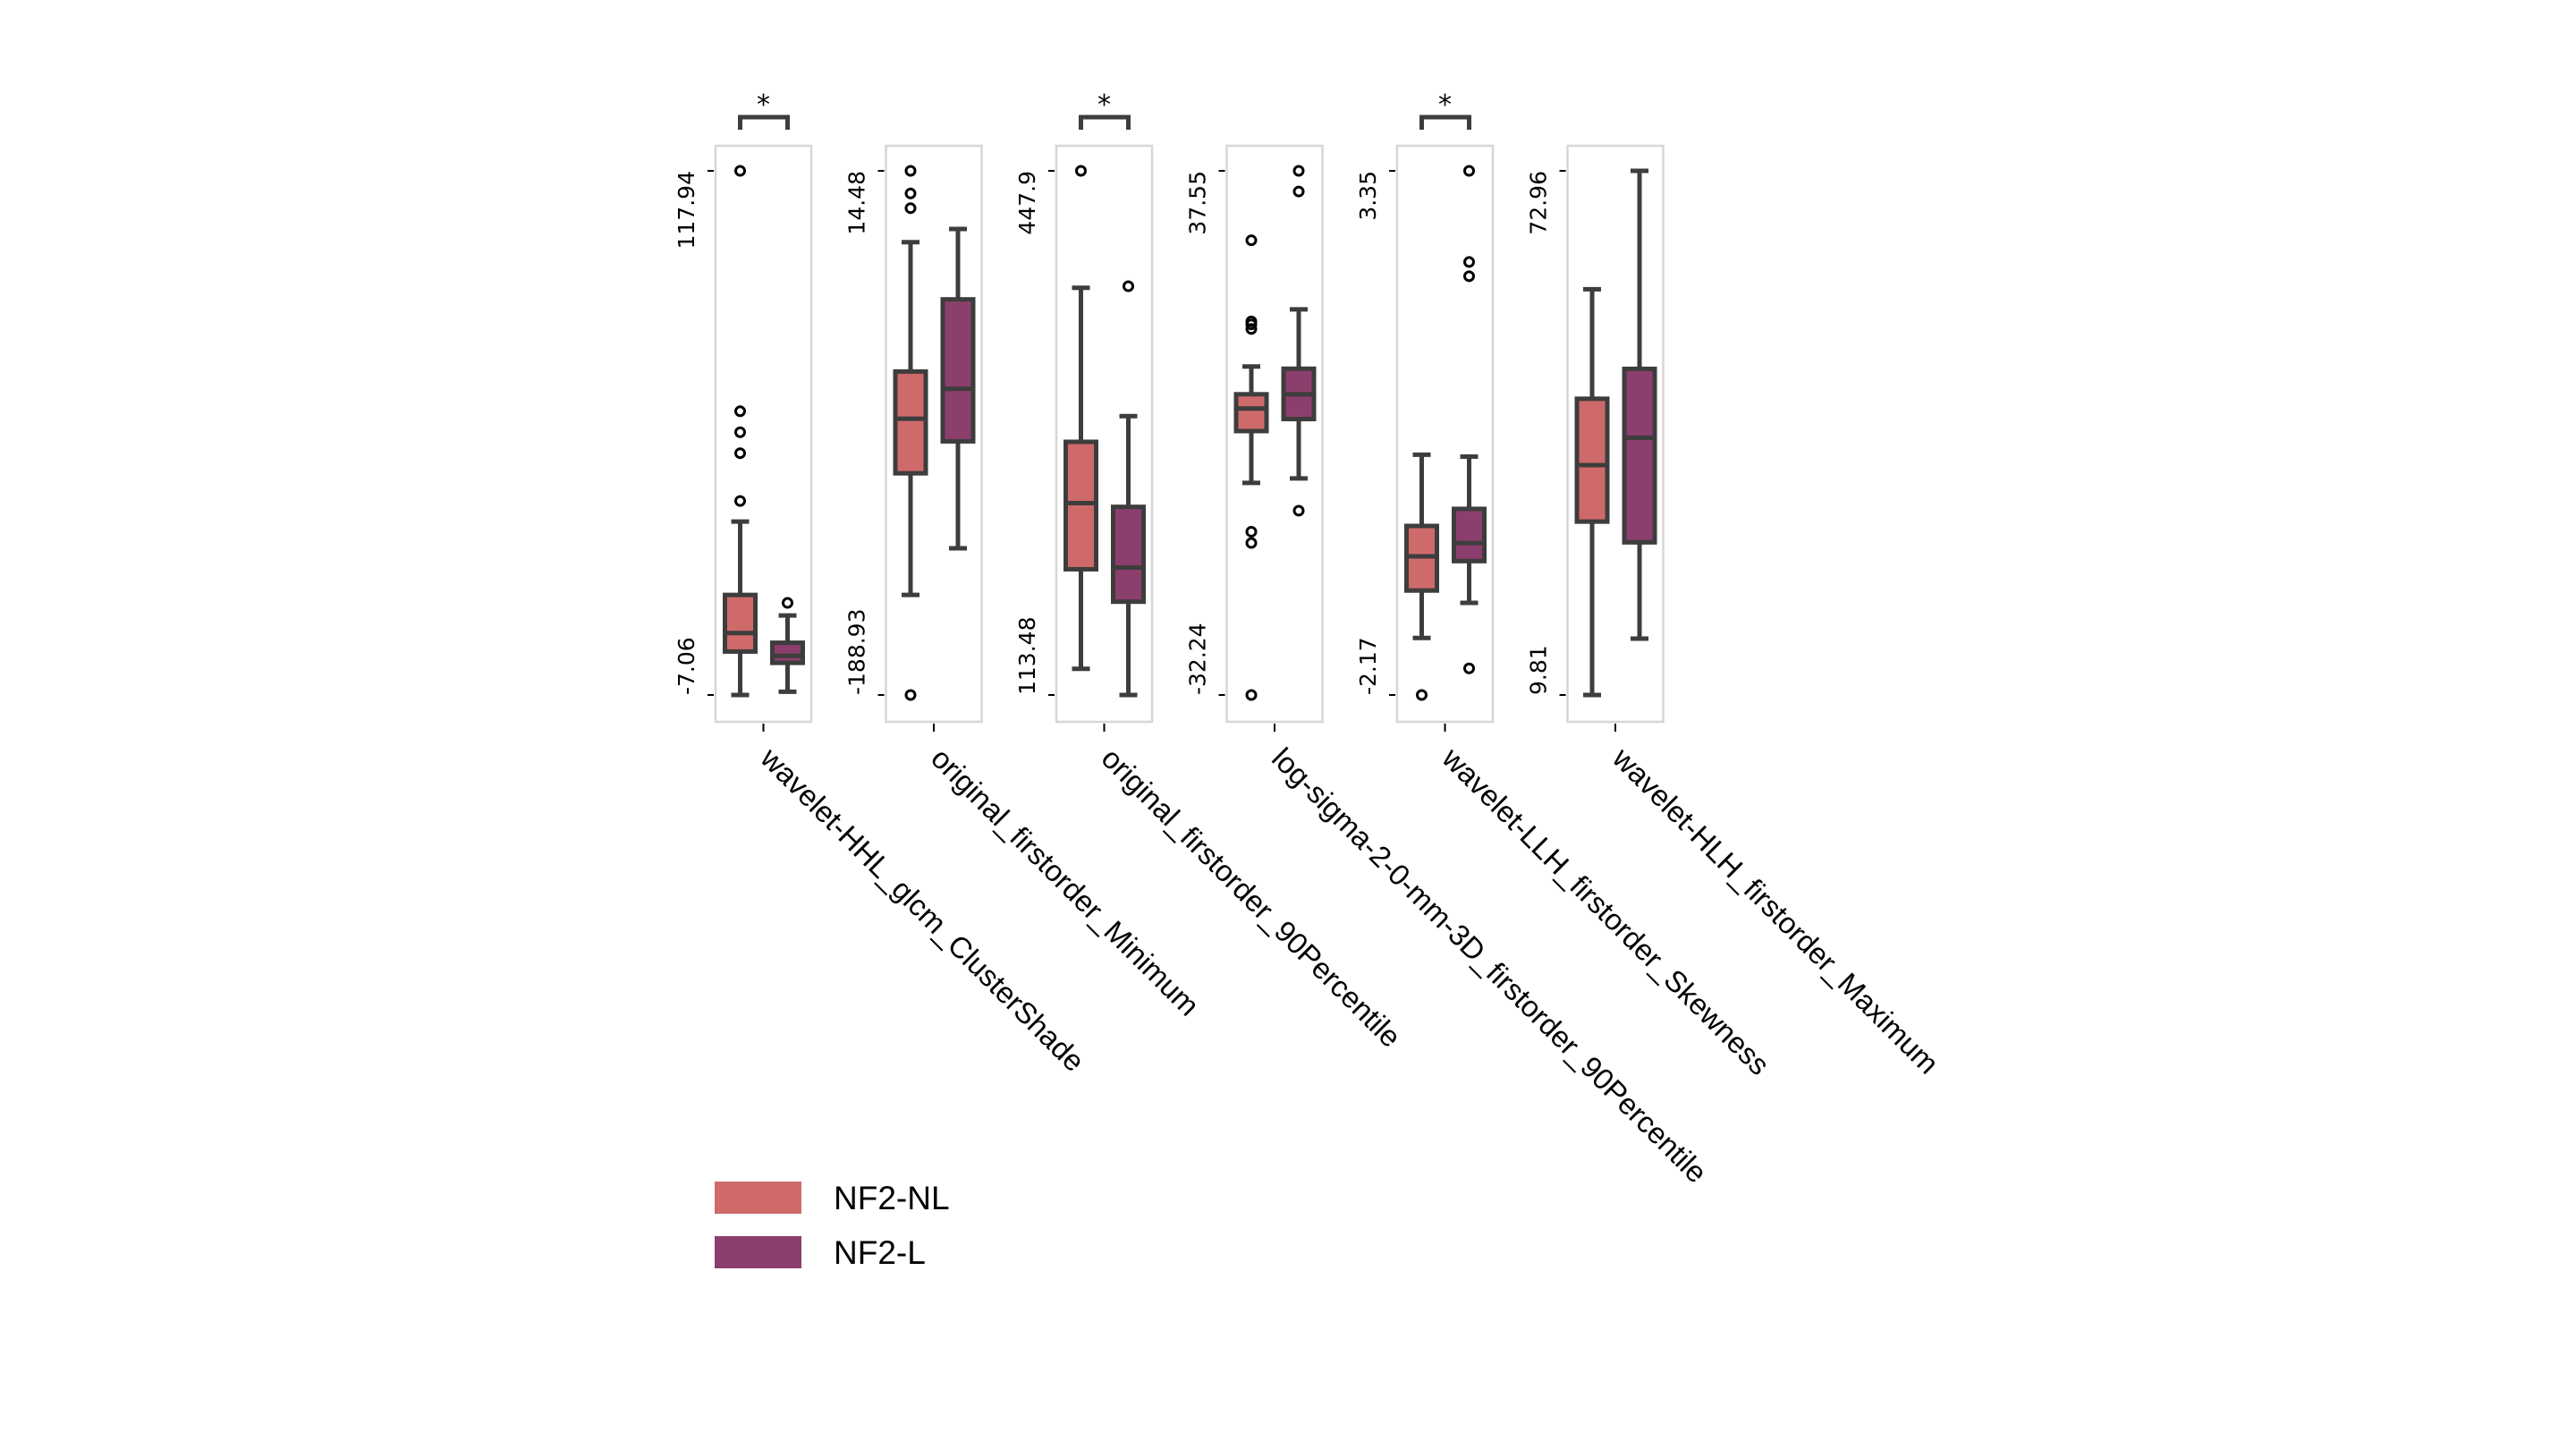 The width and height of the screenshot is (2576, 1449). What do you see at coordinates (857, 203) in the screenshot?
I see `y-tick-label: 14.48` at bounding box center [857, 203].